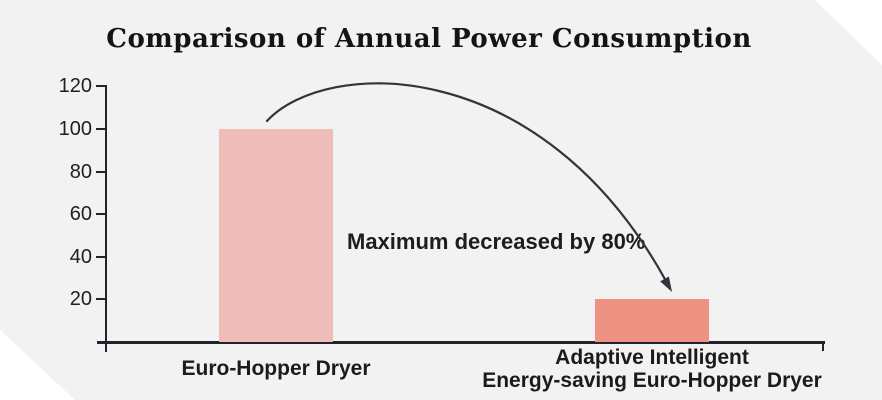 This screenshot has width=882, height=400. Describe the element at coordinates (461, 342) in the screenshot. I see `x-axis-line` at that location.